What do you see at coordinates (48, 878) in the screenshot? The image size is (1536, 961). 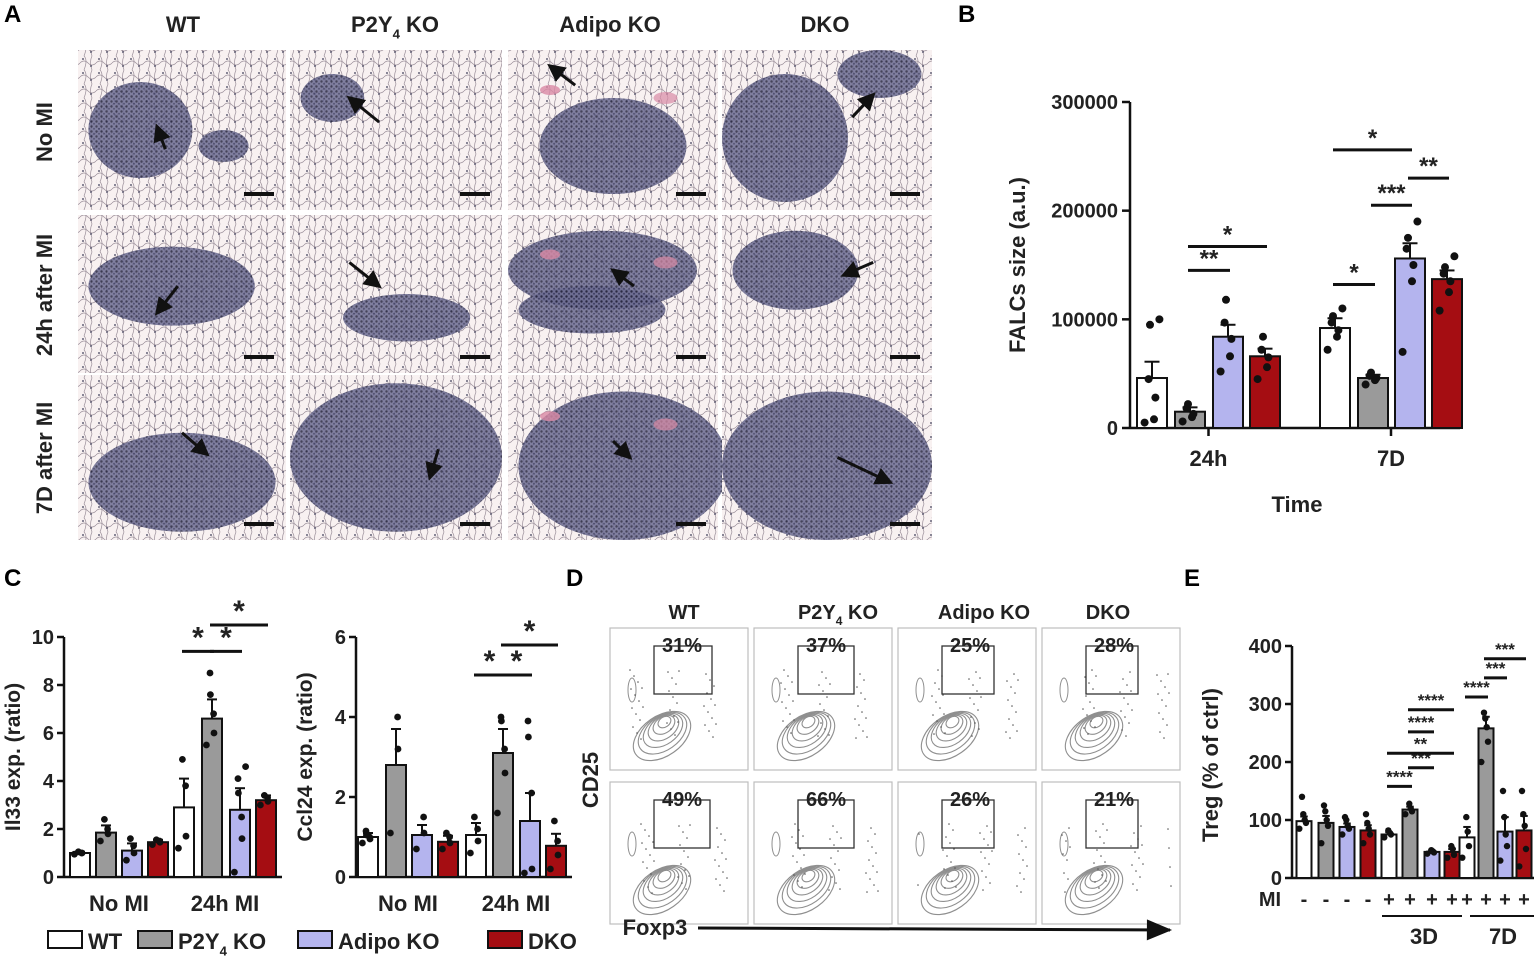 I see `y-tick-label: 0` at bounding box center [48, 878].